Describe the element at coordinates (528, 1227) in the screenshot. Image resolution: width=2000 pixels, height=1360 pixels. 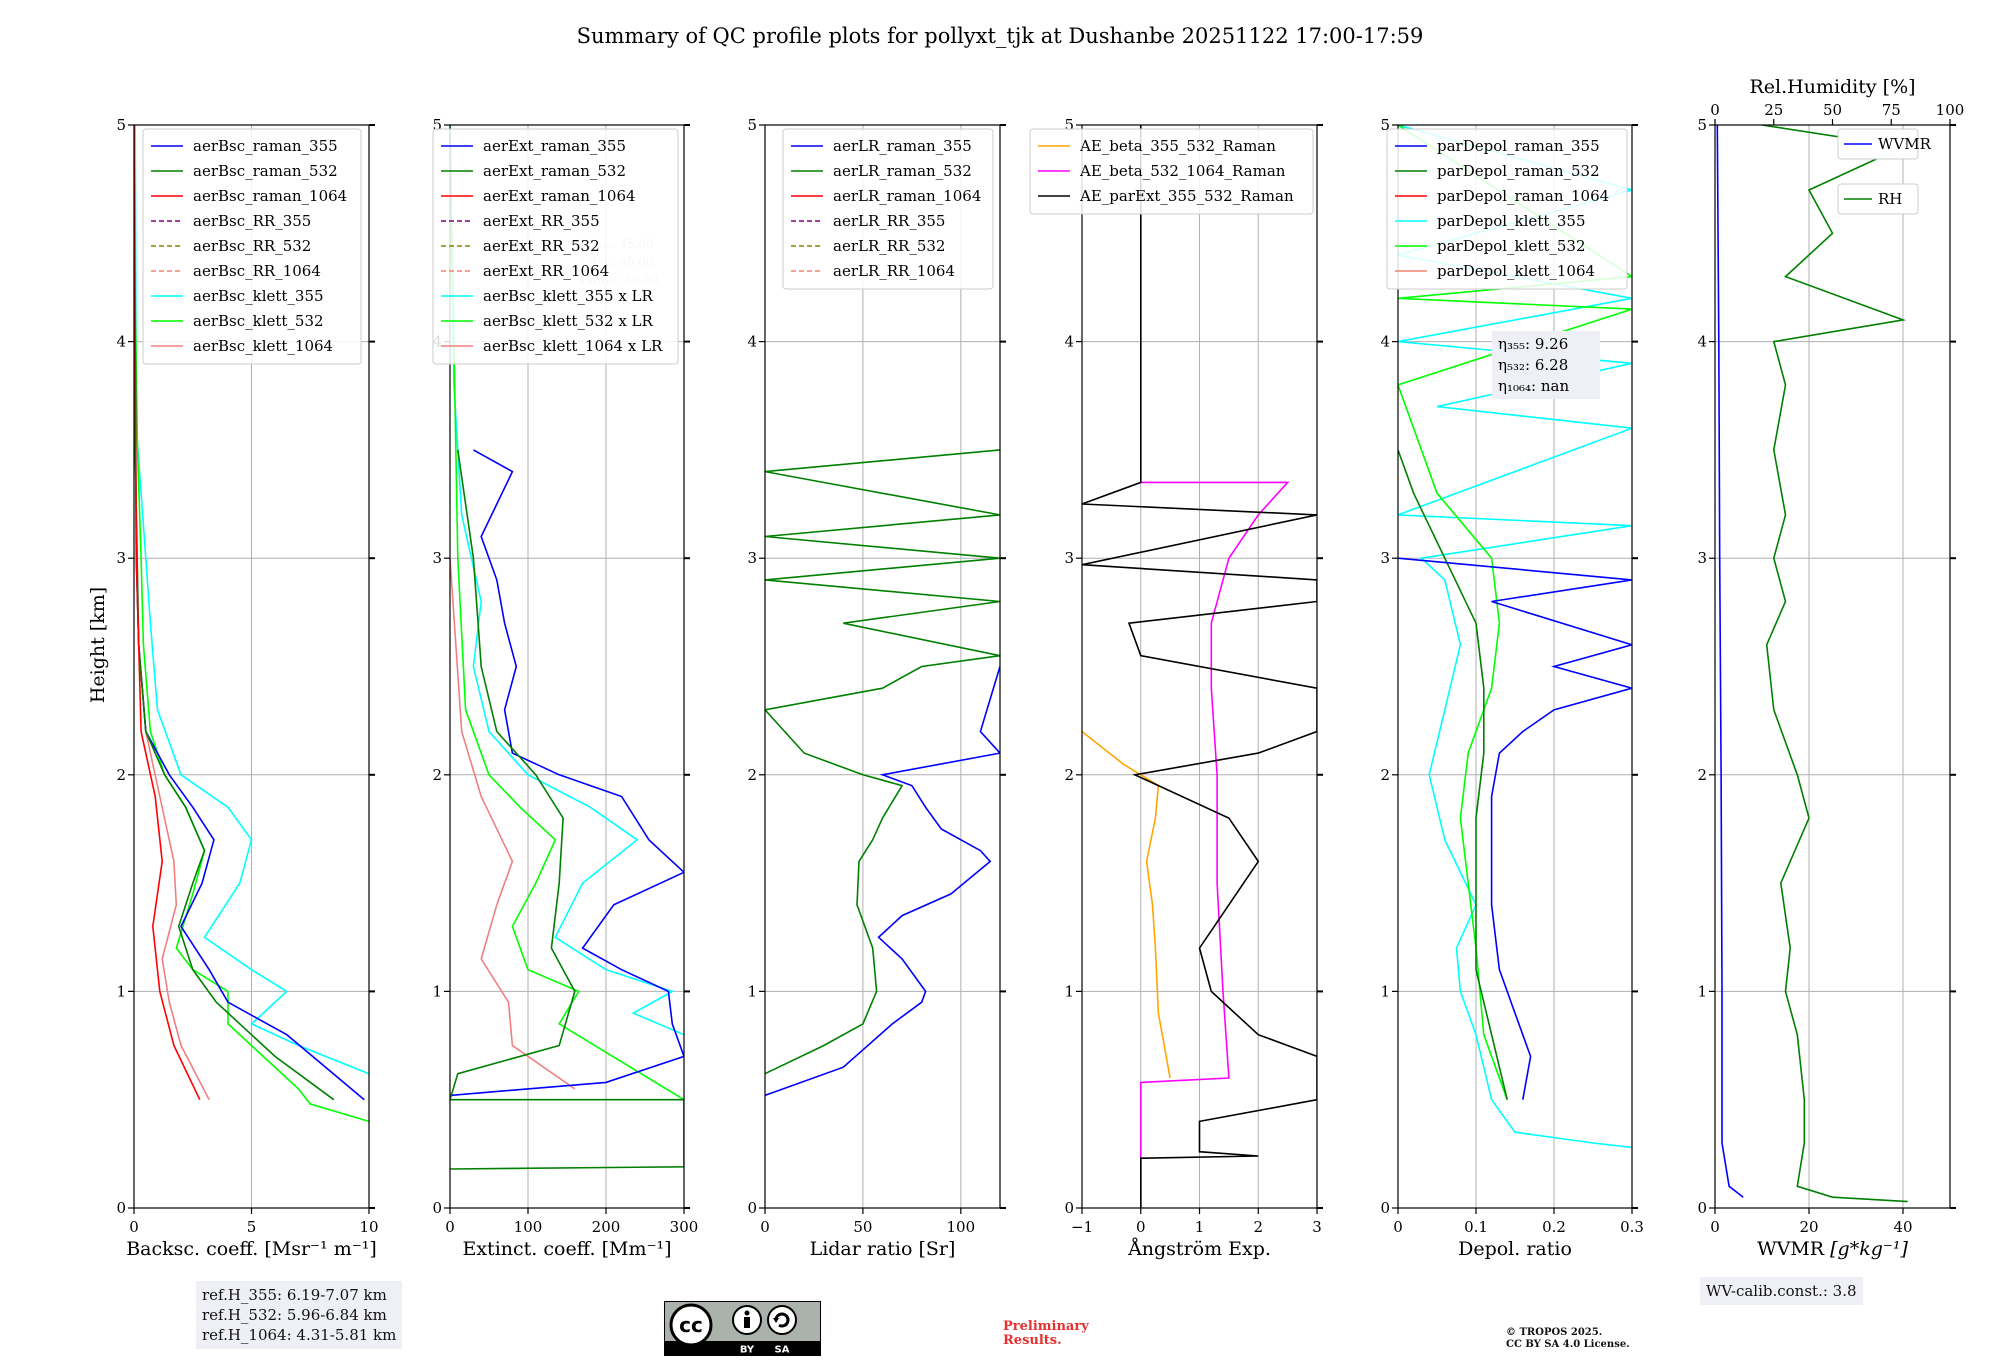
I see `x-tick-label: 100` at that location.